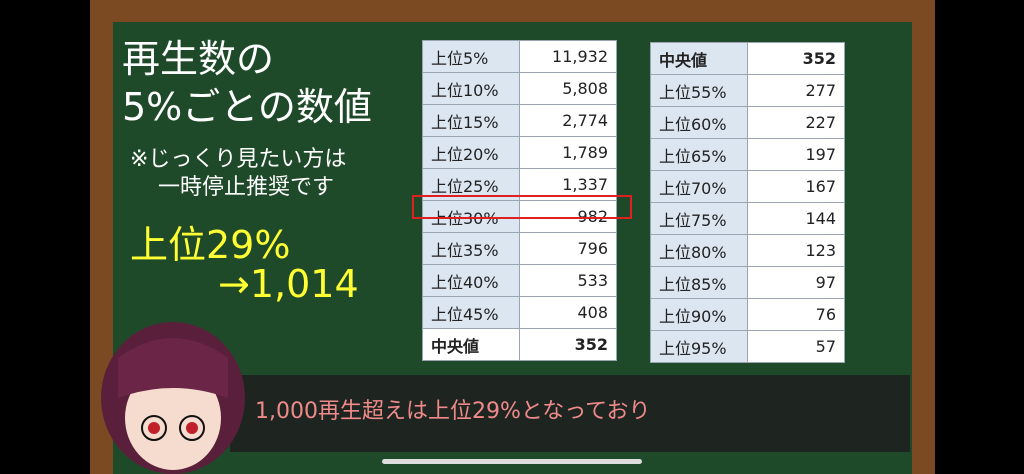 This screenshot has height=474, width=1024. Describe the element at coordinates (699, 314) in the screenshot. I see `rank-cell: 上位90%` at that location.